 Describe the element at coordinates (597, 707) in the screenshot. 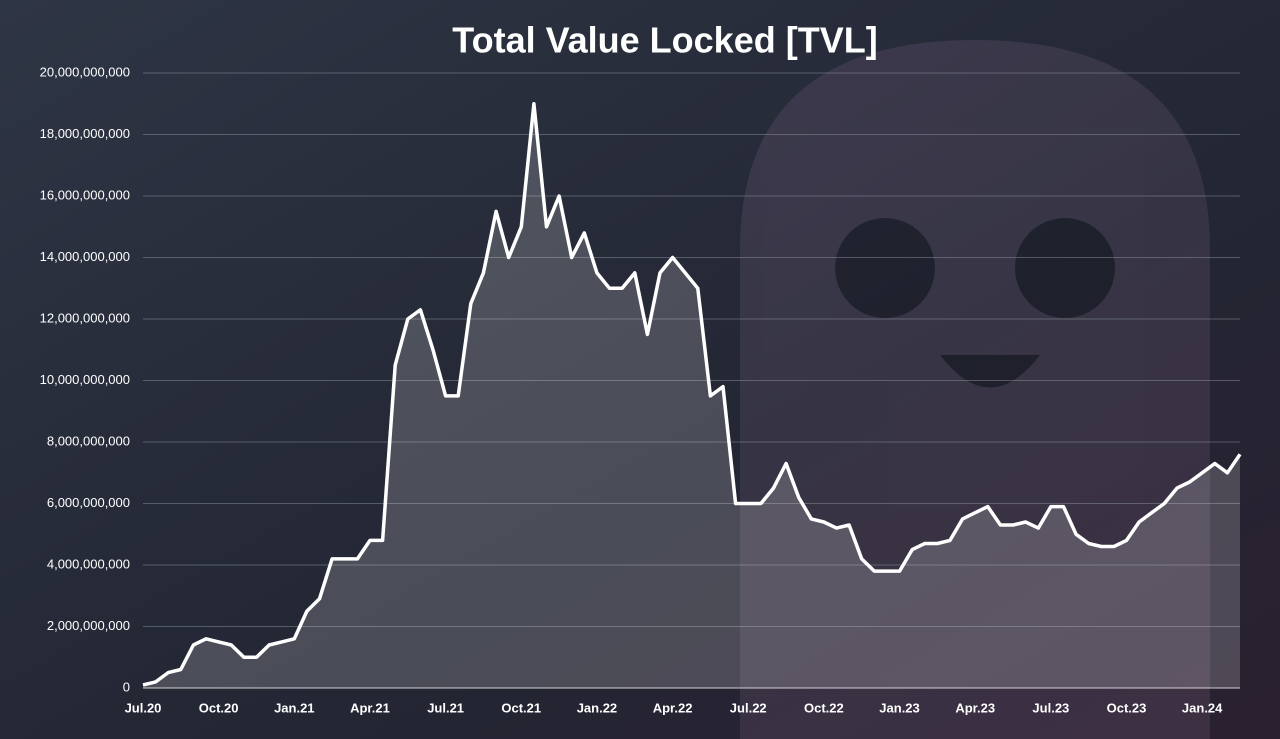

I see `x-tick-label: Jan.22` at that location.